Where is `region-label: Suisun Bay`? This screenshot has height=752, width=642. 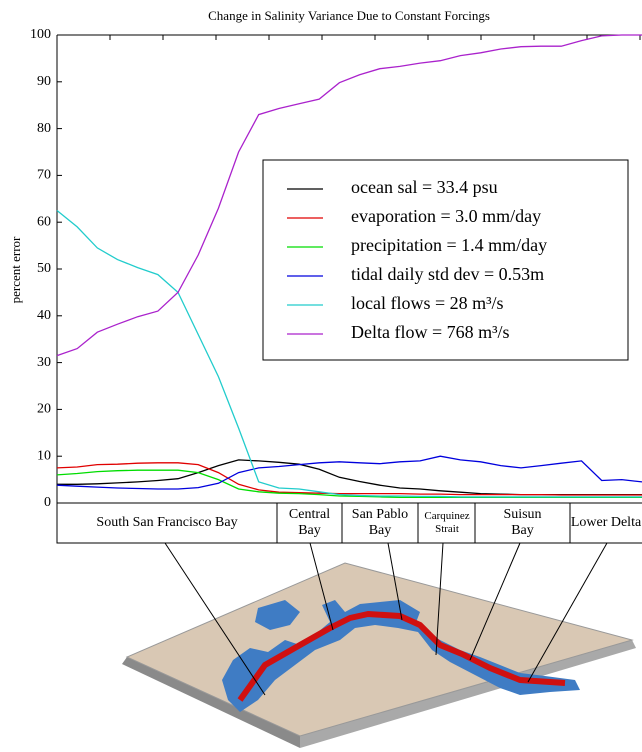 region-label: Suisun Bay is located at coordinates (522, 522).